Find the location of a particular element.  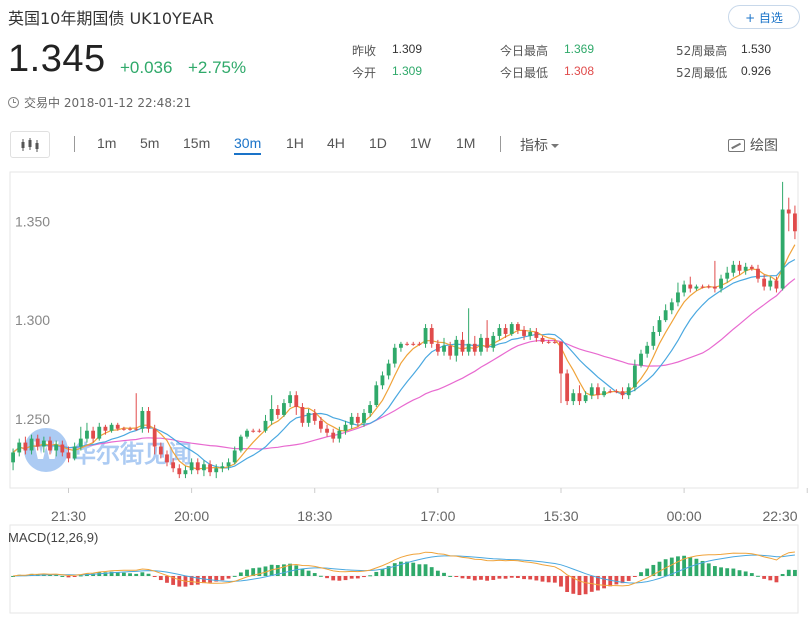

draw-button: 绘图 is located at coordinates (753, 145).